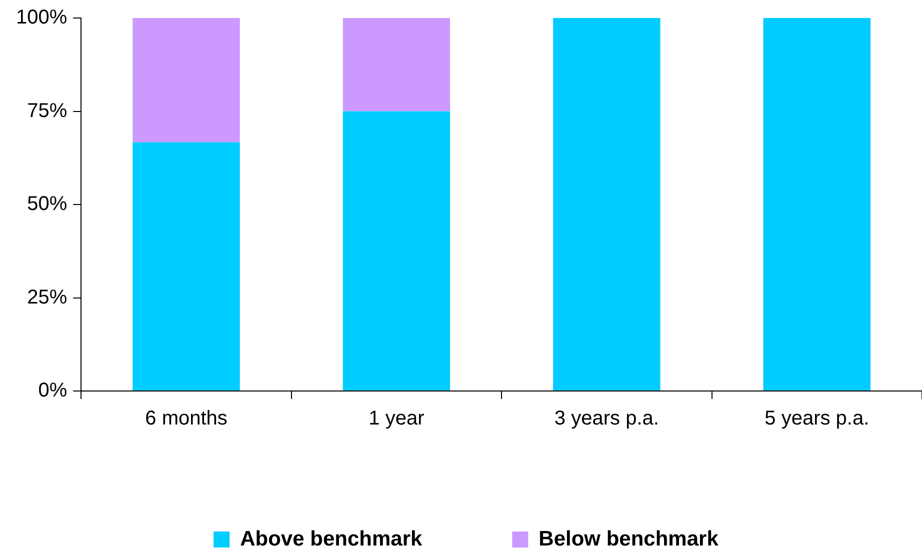  Describe the element at coordinates (331, 538) in the screenshot. I see `legend-label: Above benchmark` at that location.